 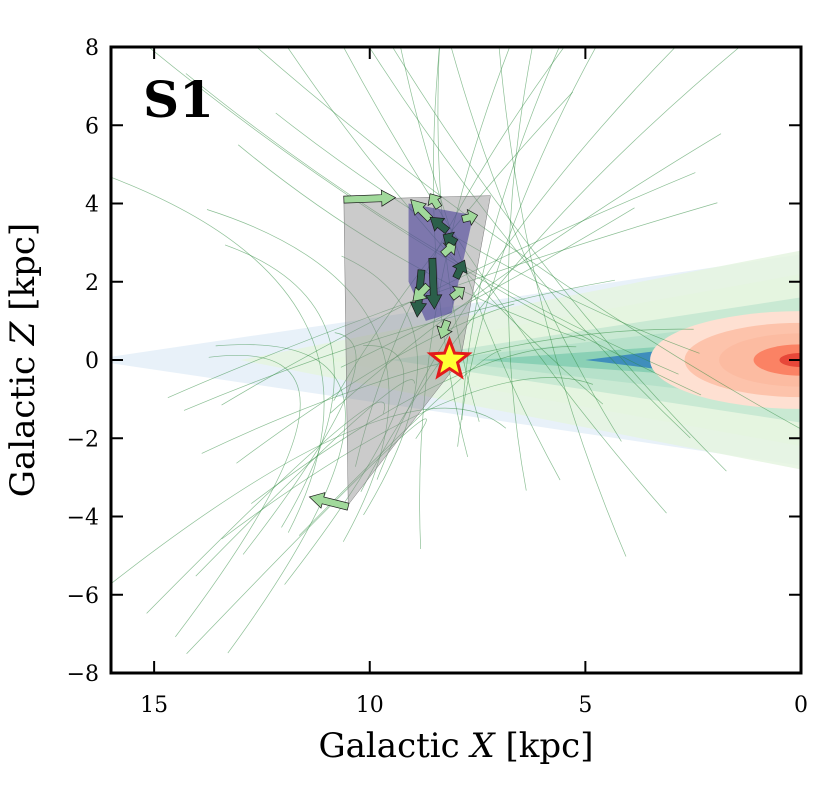 I want to click on velocity-arrows, so click(x=393, y=350).